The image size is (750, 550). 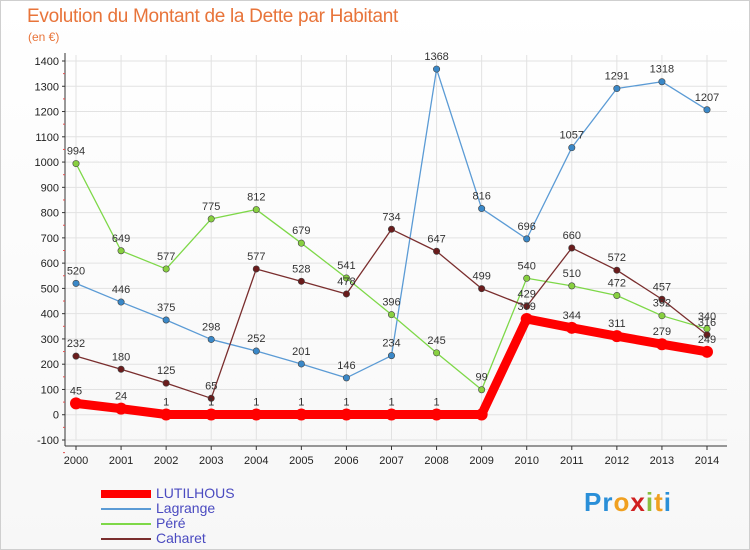 I want to click on data-label: 375, so click(x=166, y=308).